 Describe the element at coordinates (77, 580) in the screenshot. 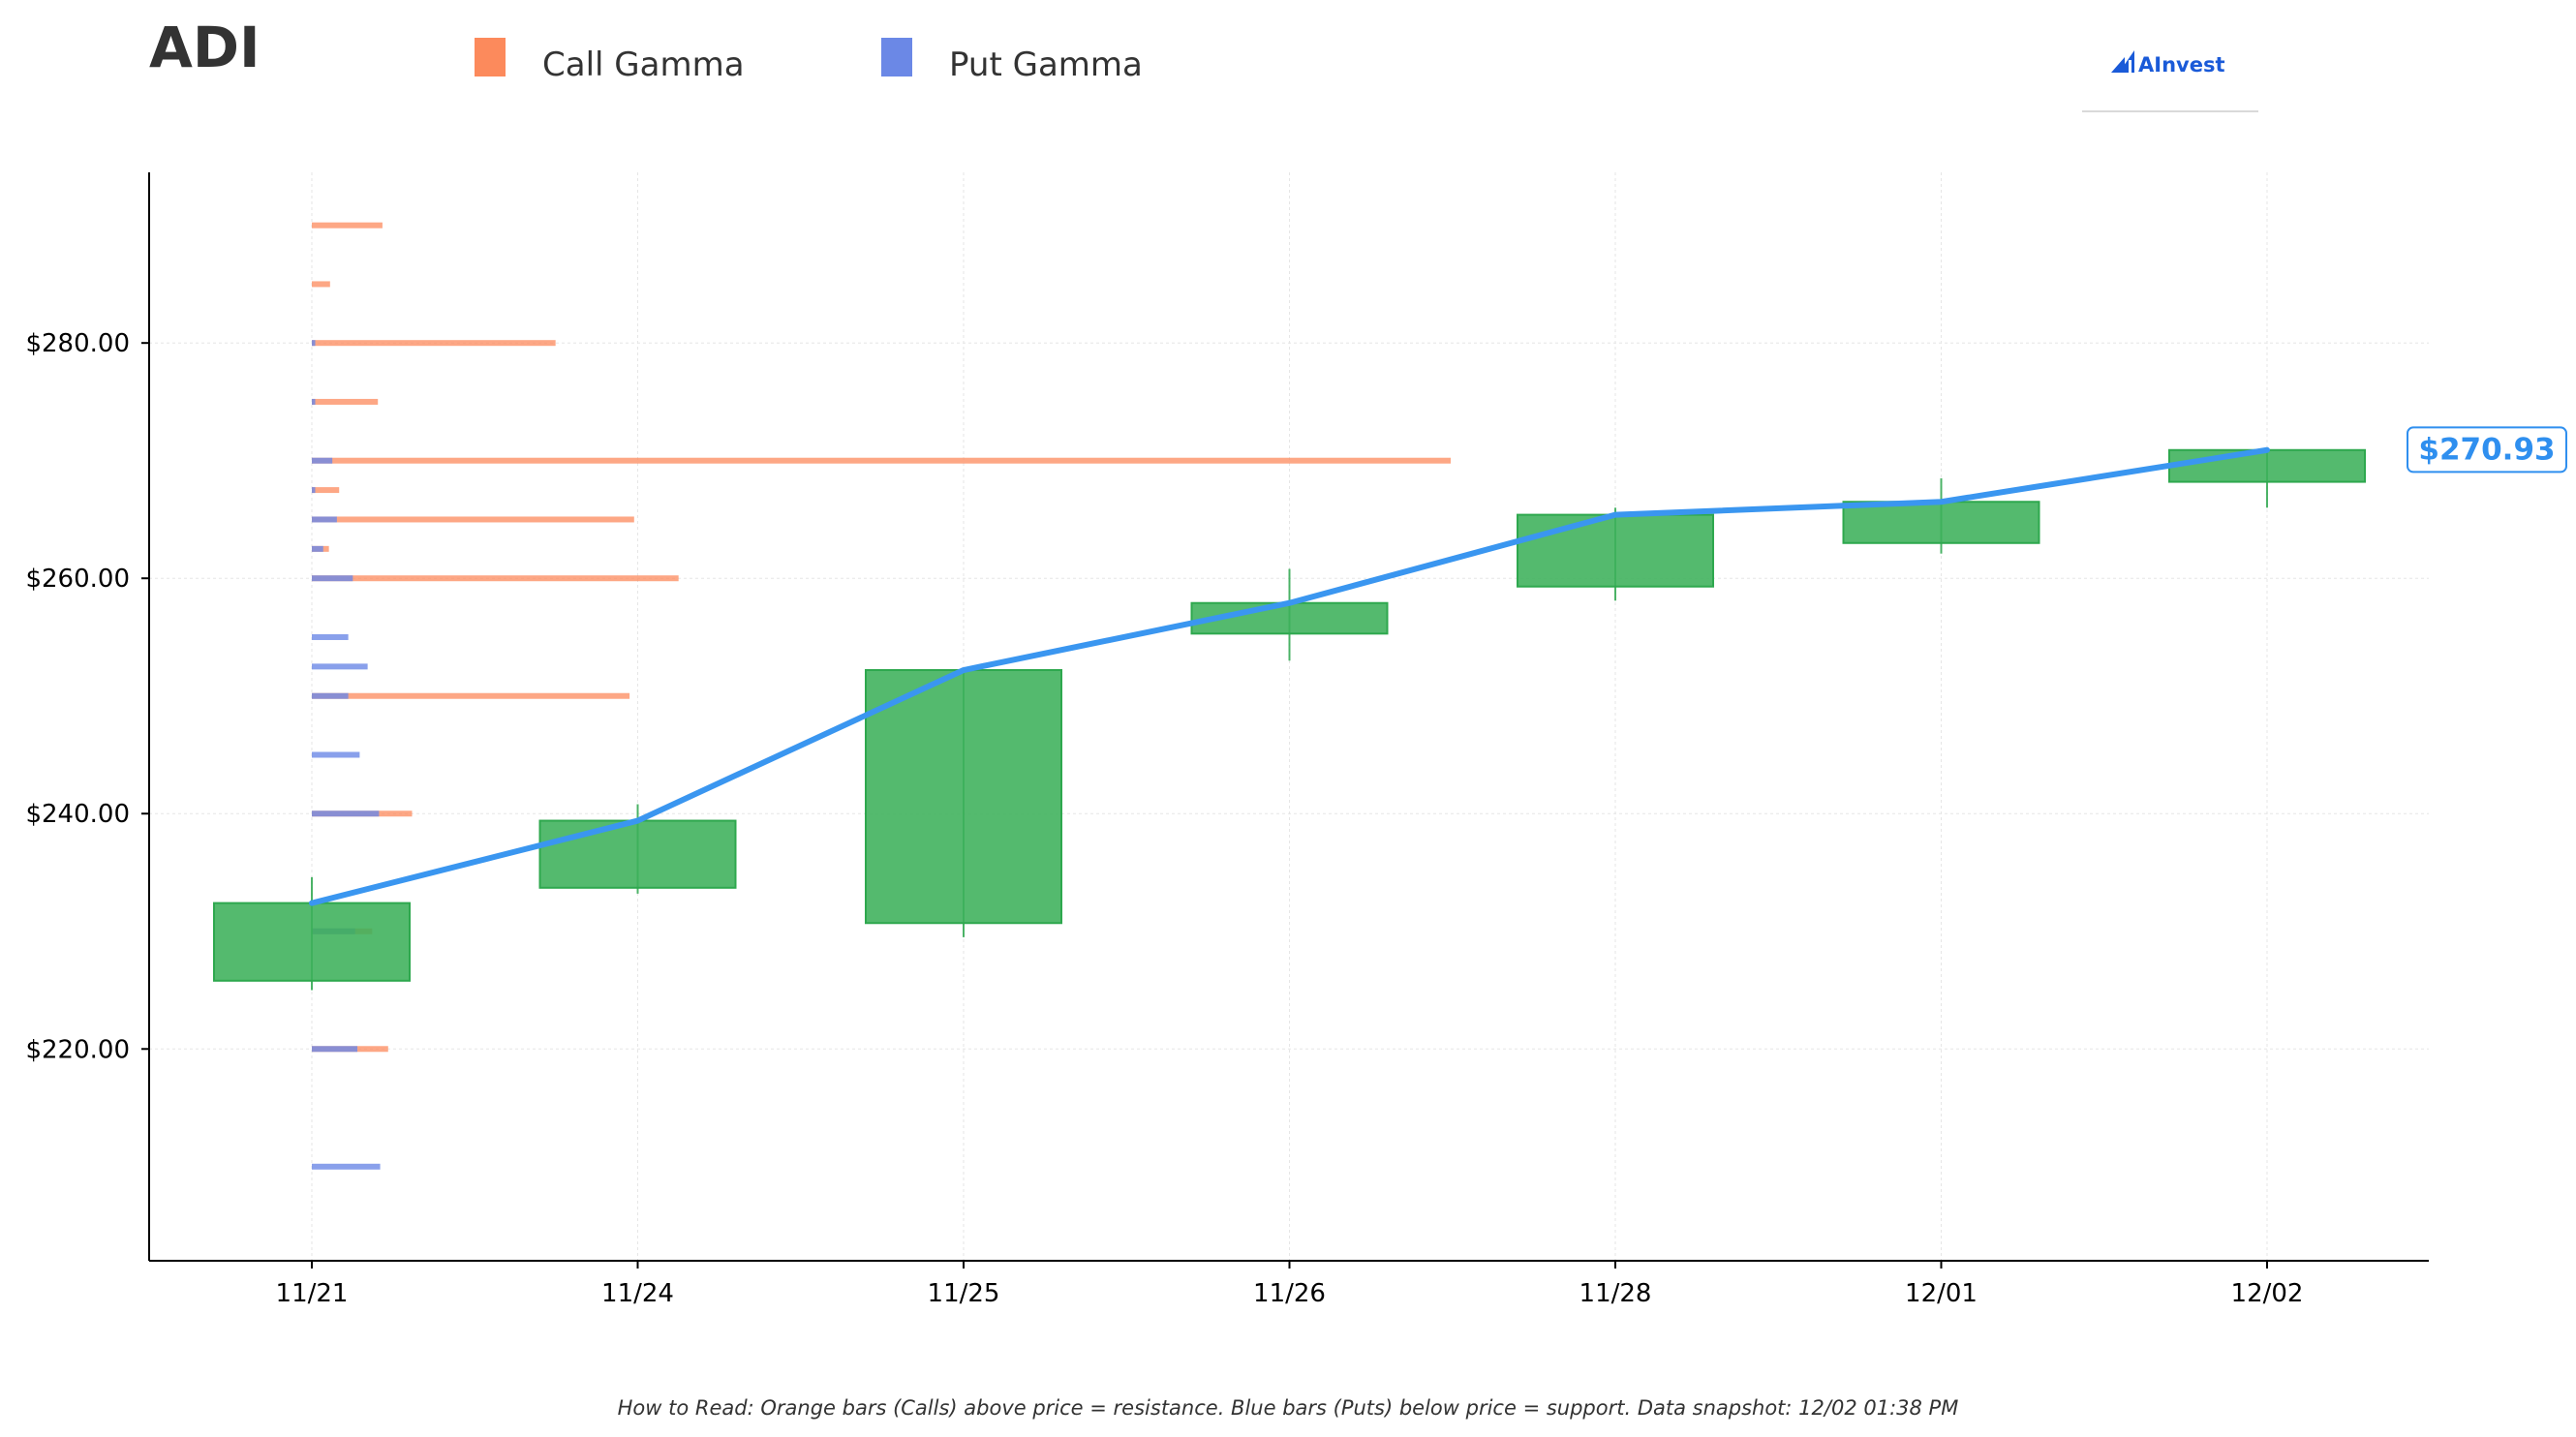

I see `y-tick-label: $260.00` at that location.